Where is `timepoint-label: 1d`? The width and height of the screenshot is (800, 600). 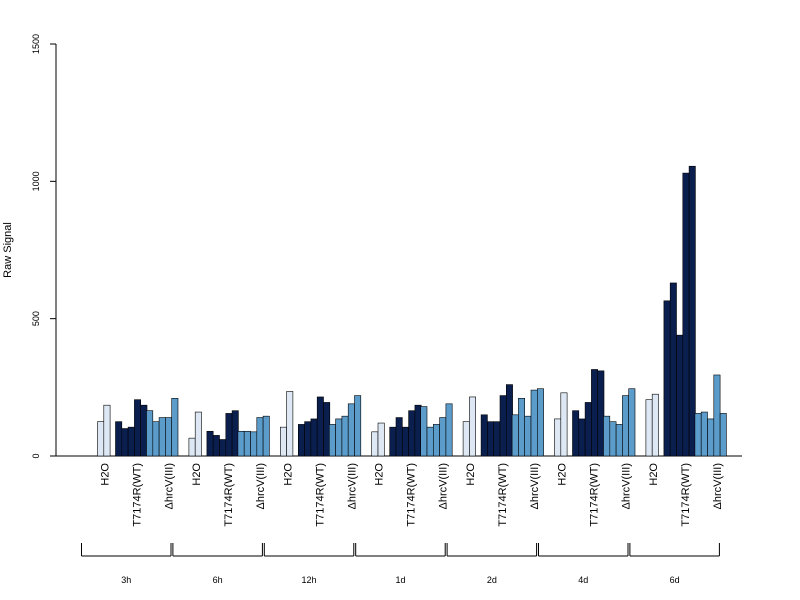
timepoint-label: 1d is located at coordinates (400, 580).